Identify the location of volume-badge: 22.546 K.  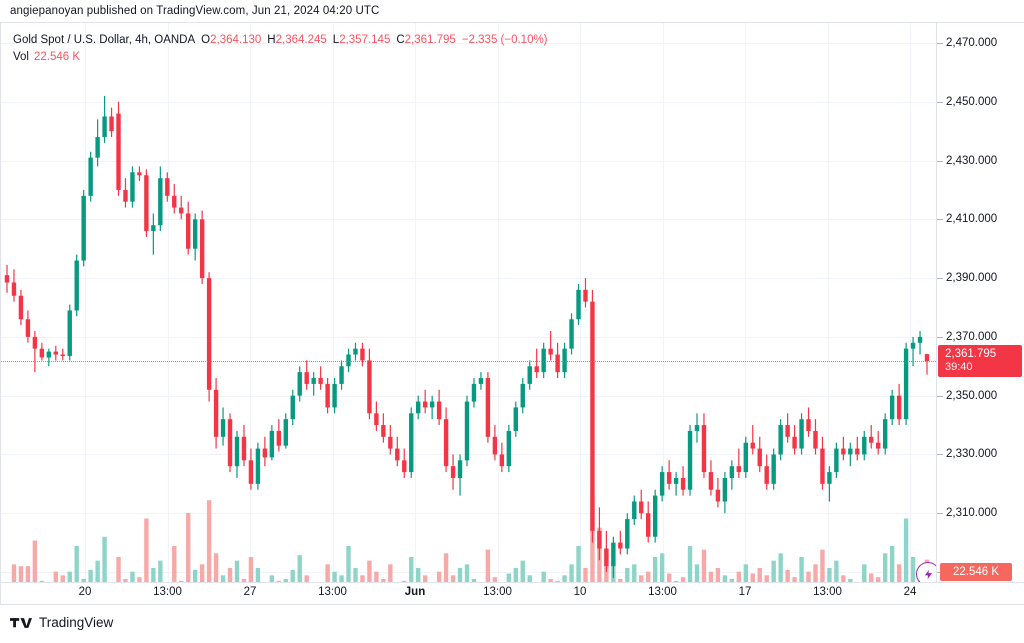
(976, 572).